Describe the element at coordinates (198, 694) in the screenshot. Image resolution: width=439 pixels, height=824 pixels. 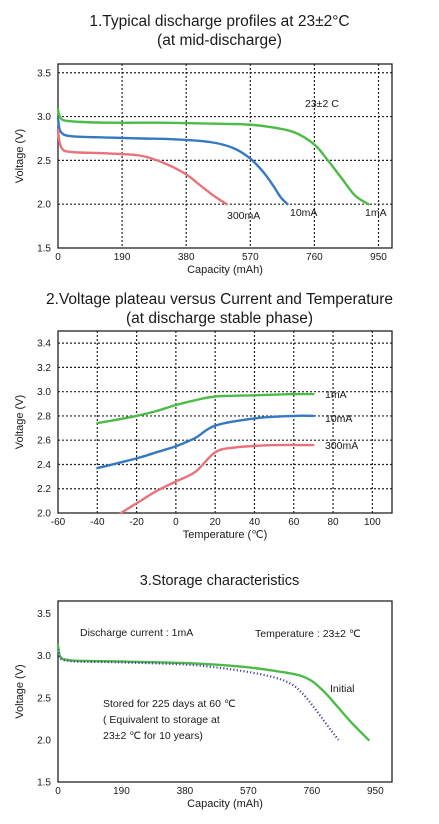
I see `chart3-series-stored-line` at that location.